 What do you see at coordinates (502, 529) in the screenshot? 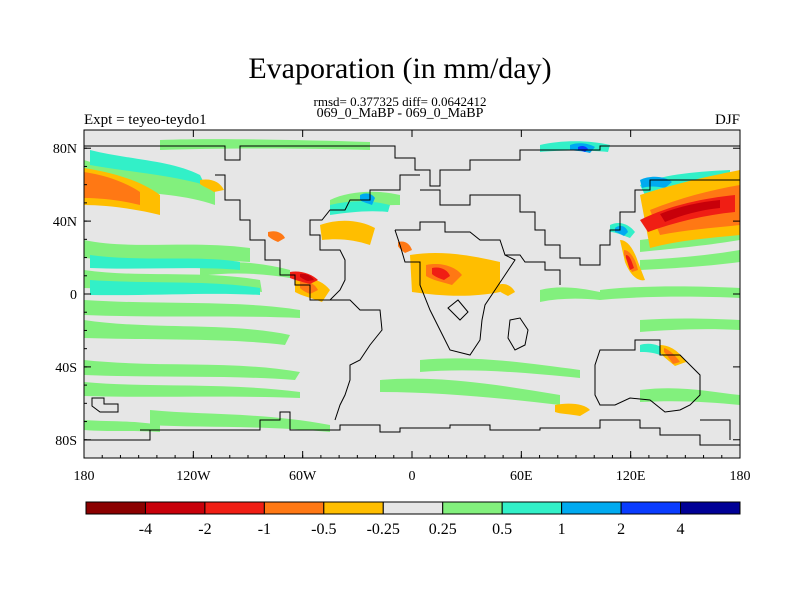
I see `colorbar-label: 0.5` at bounding box center [502, 529].